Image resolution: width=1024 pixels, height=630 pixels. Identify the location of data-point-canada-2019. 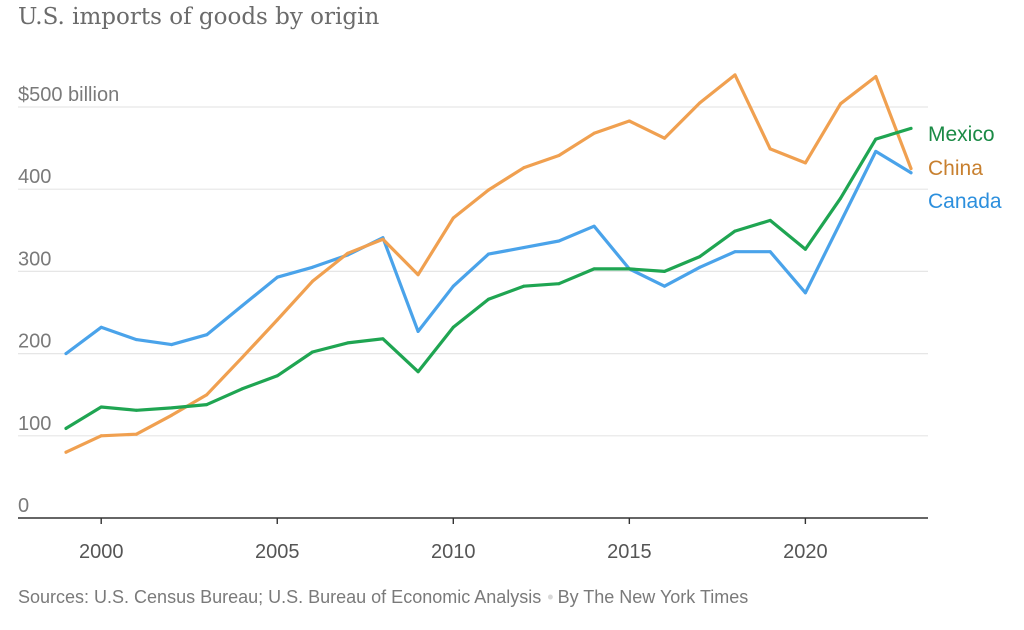
(770, 252).